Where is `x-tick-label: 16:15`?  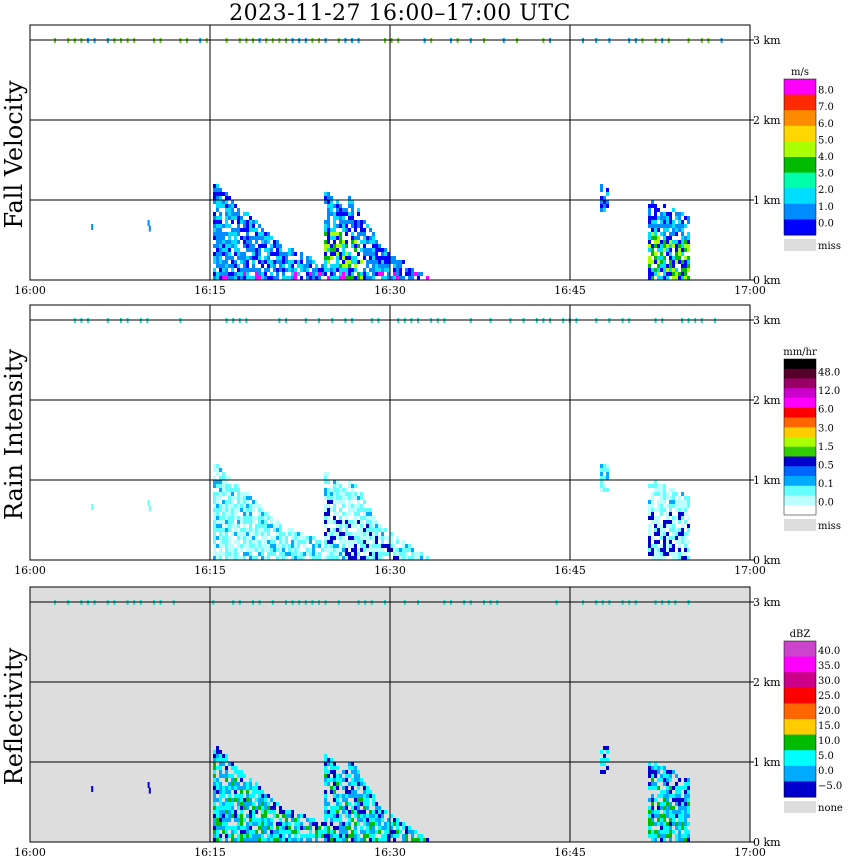 x-tick-label: 16:15 is located at coordinates (210, 852).